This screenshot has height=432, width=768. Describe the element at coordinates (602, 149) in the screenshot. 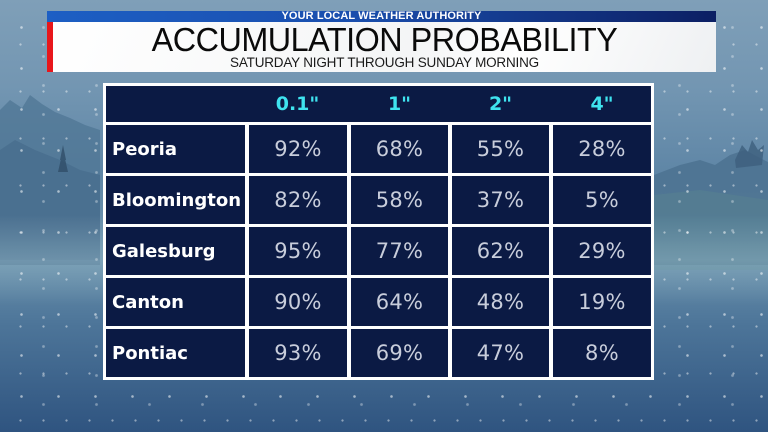

I see `probability-cell: 28%` at that location.